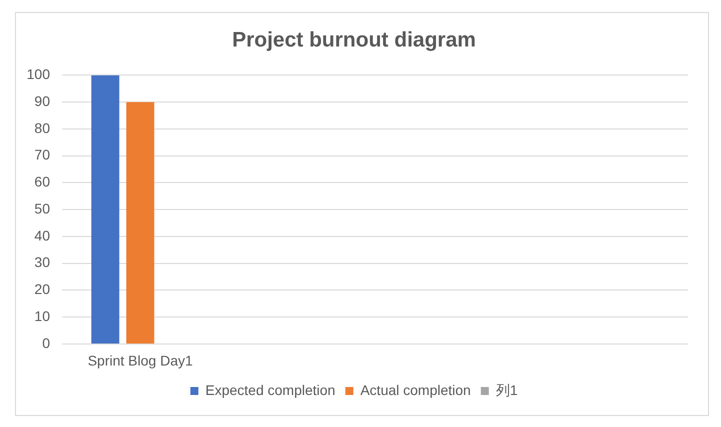  Describe the element at coordinates (42, 182) in the screenshot. I see `y-tick-label: 60` at that location.